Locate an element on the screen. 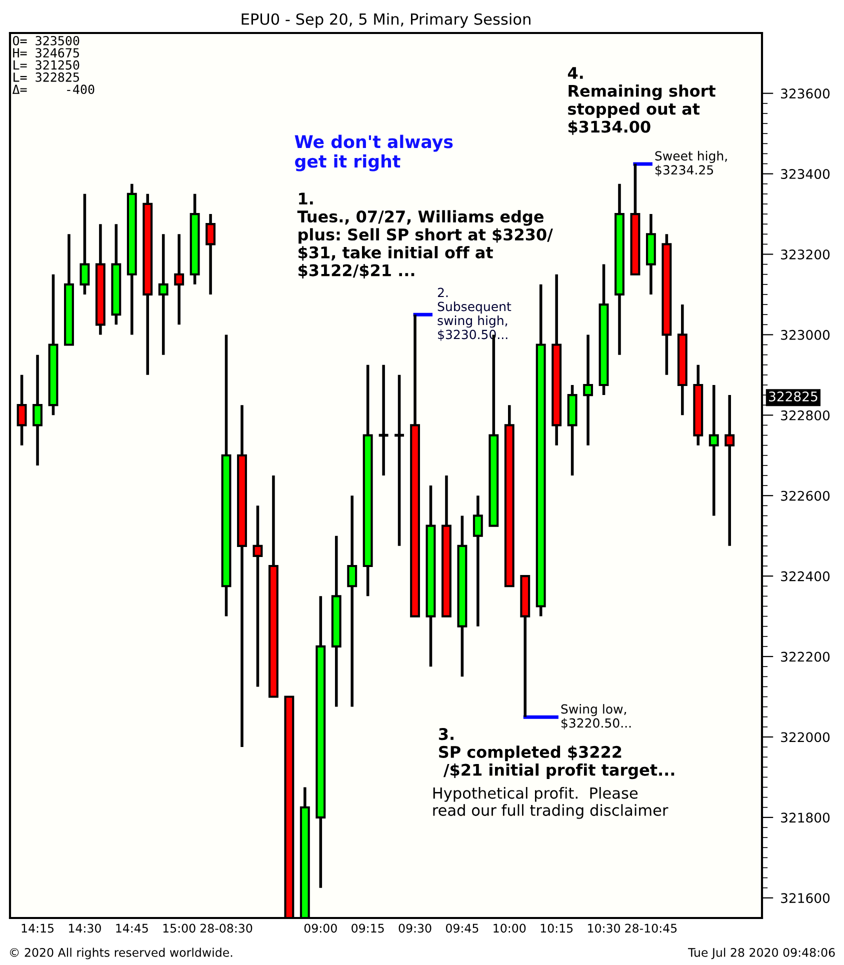 The width and height of the screenshot is (844, 965). text: 322825 is located at coordinates (793, 396).